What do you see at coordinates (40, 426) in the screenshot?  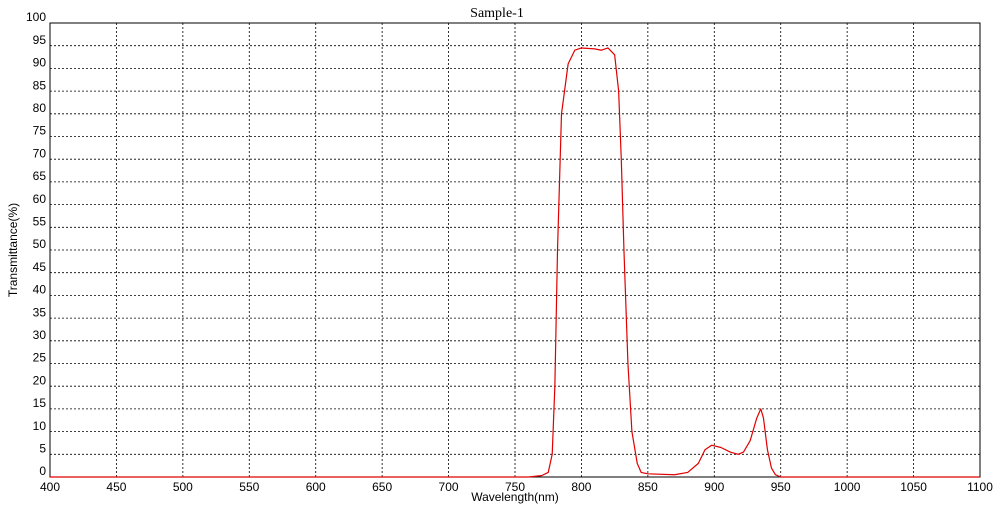 I see `y-tick-label: 10` at bounding box center [40, 426].